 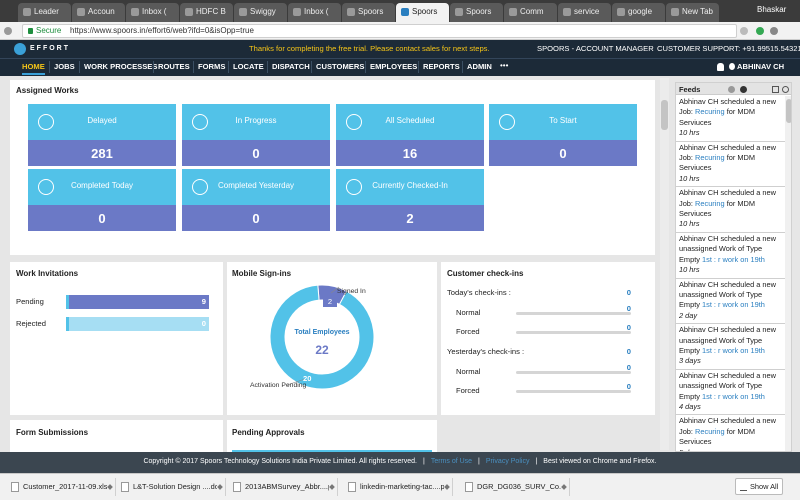 What do you see at coordinates (340, 66) in the screenshot?
I see `nav-item: CUSTOMERS` at bounding box center [340, 66].